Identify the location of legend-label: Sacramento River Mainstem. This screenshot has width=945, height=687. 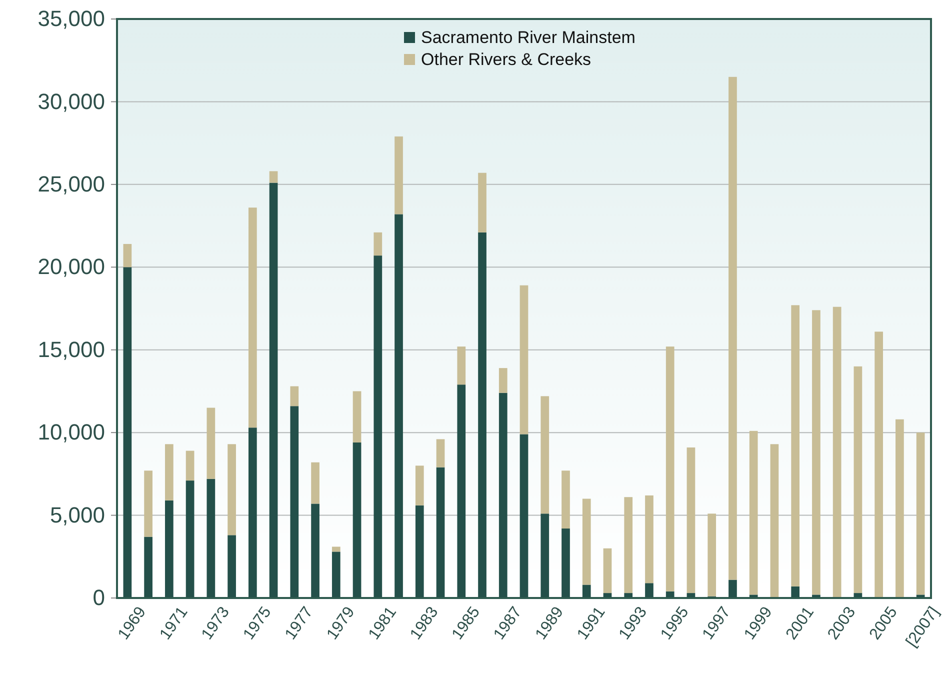
(528, 37).